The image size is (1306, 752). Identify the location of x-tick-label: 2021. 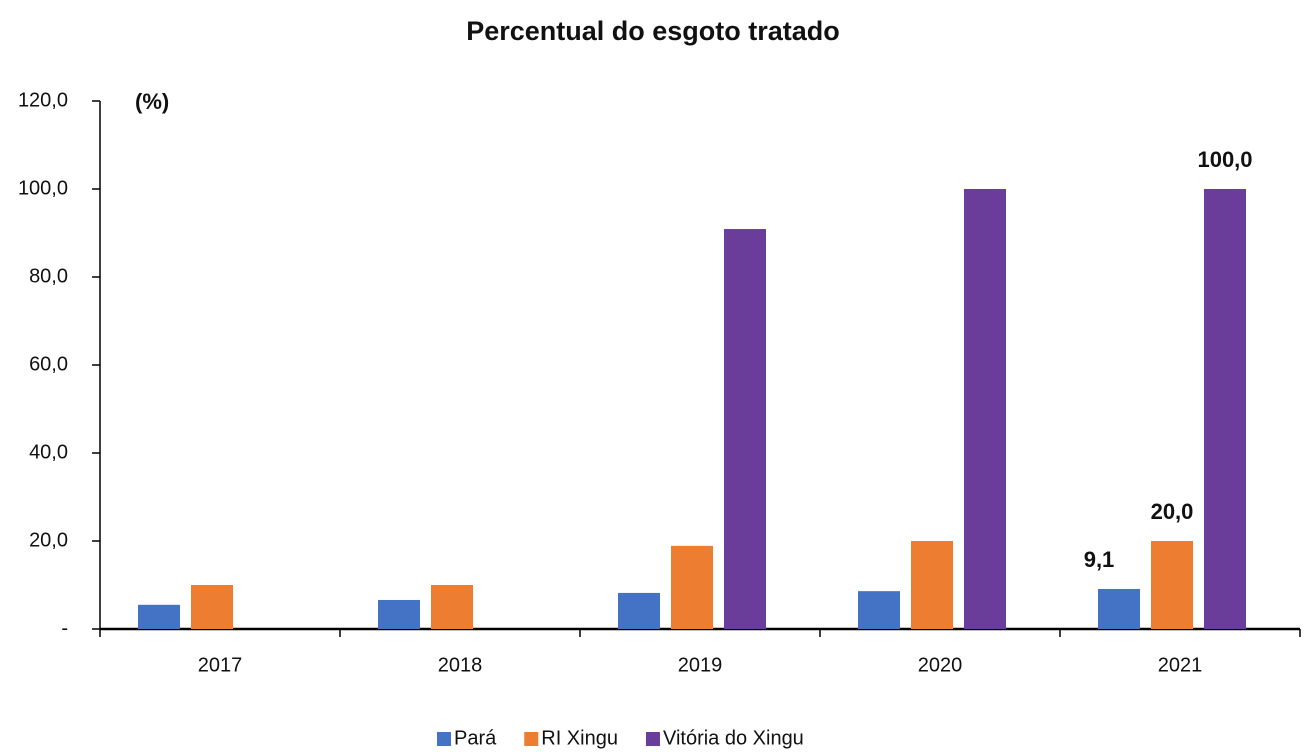
(1180, 665).